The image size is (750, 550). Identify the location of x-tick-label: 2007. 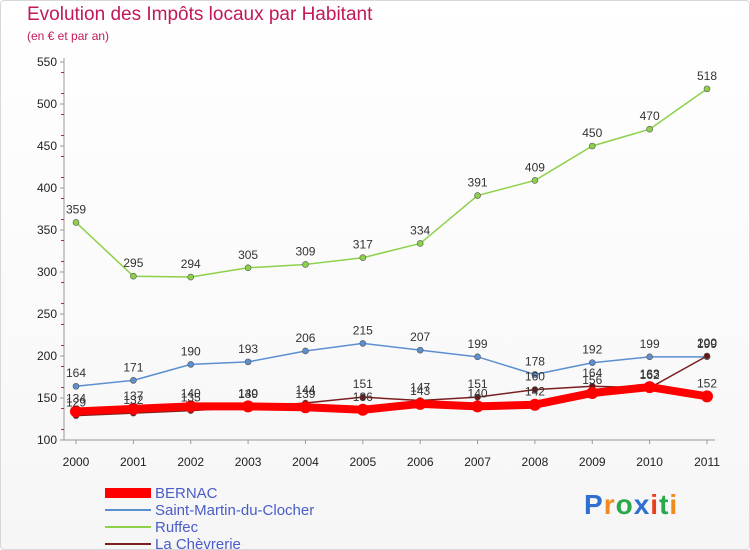
(477, 462).